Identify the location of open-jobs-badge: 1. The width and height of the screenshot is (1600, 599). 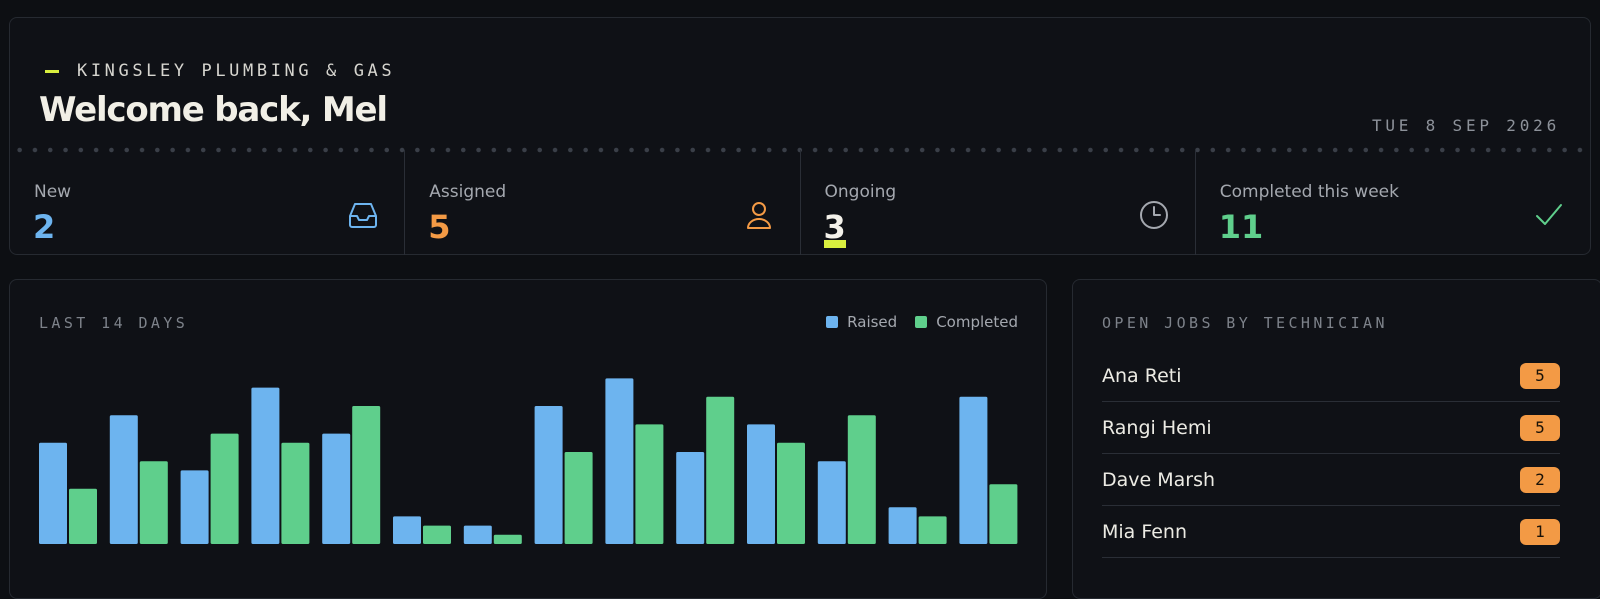
(1540, 531).